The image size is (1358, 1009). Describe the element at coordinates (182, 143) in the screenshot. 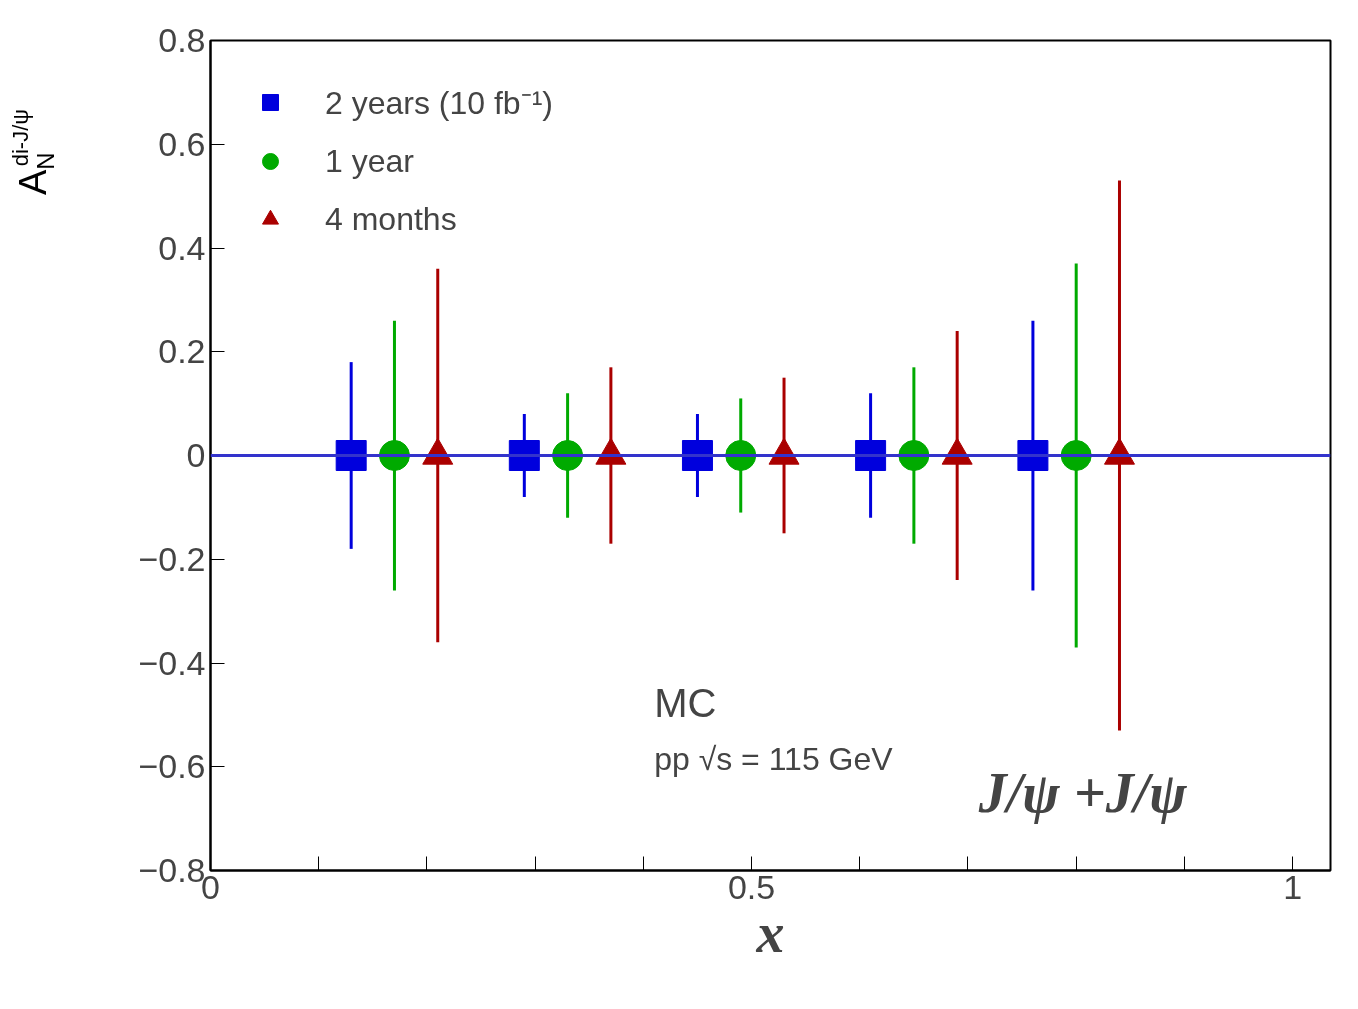

I see `y-tick-label: 0.6` at that location.